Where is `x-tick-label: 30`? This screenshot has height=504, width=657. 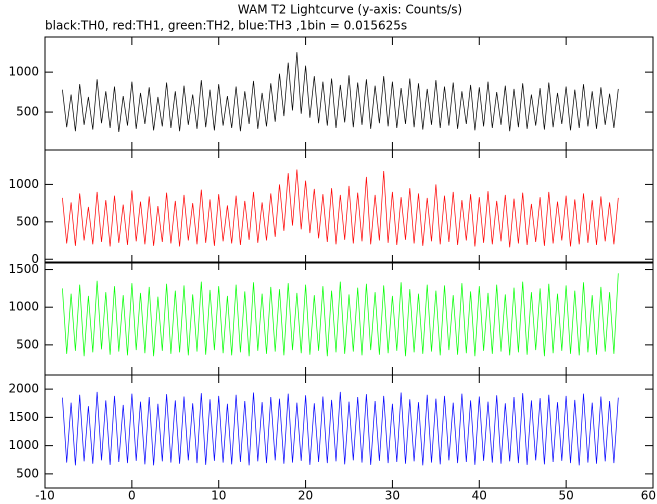 x-tick-label: 30 is located at coordinates (392, 496).